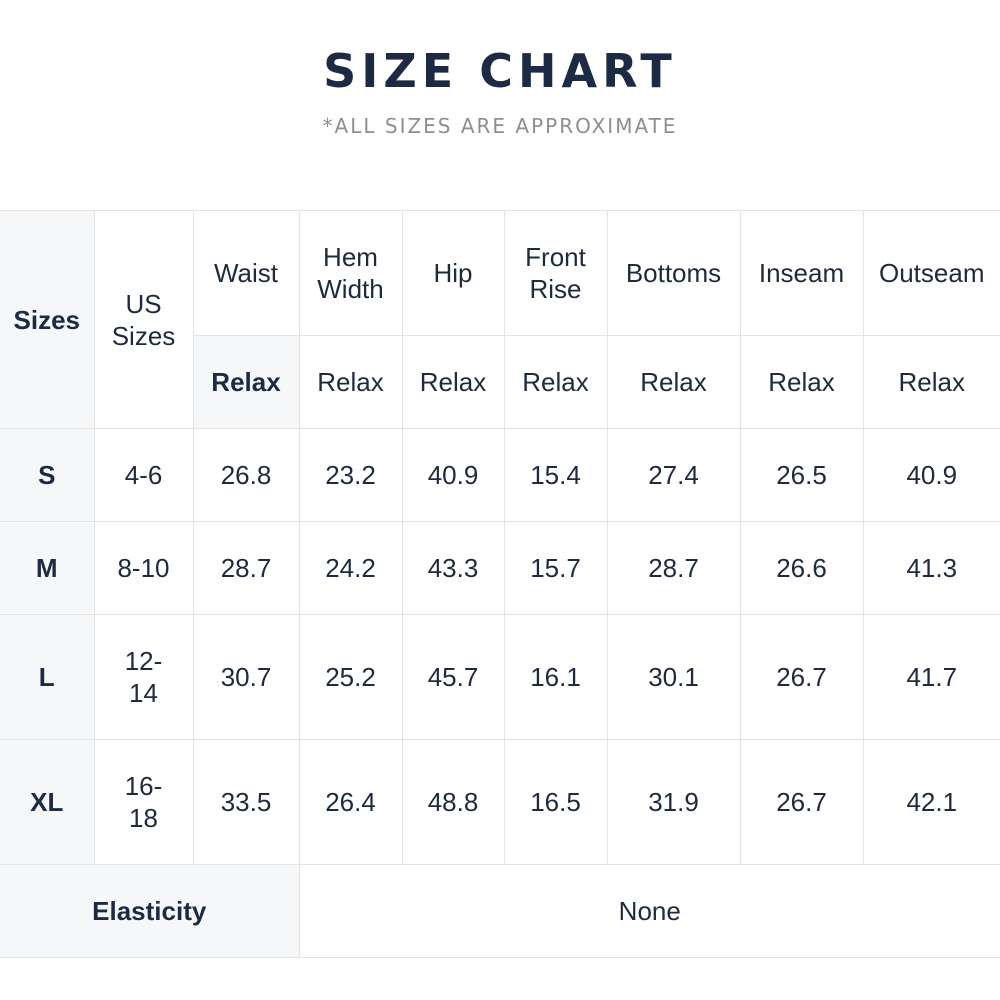 The height and width of the screenshot is (1000, 1000). Describe the element at coordinates (673, 273) in the screenshot. I see `column-header: Bottoms` at that location.